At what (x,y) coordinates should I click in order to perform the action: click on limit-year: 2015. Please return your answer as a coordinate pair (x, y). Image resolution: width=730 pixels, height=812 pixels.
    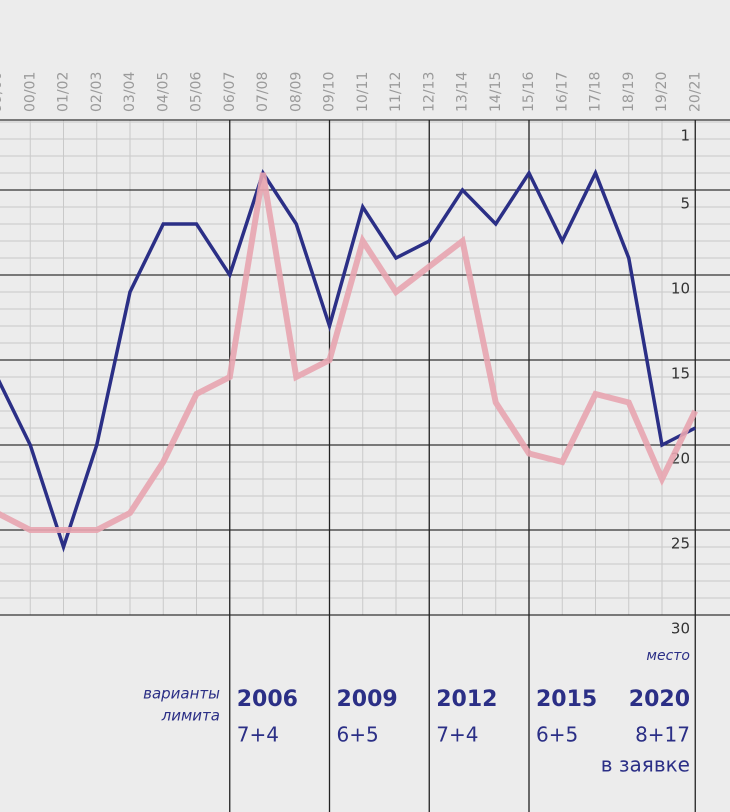
    Looking at the image, I should click on (566, 699).